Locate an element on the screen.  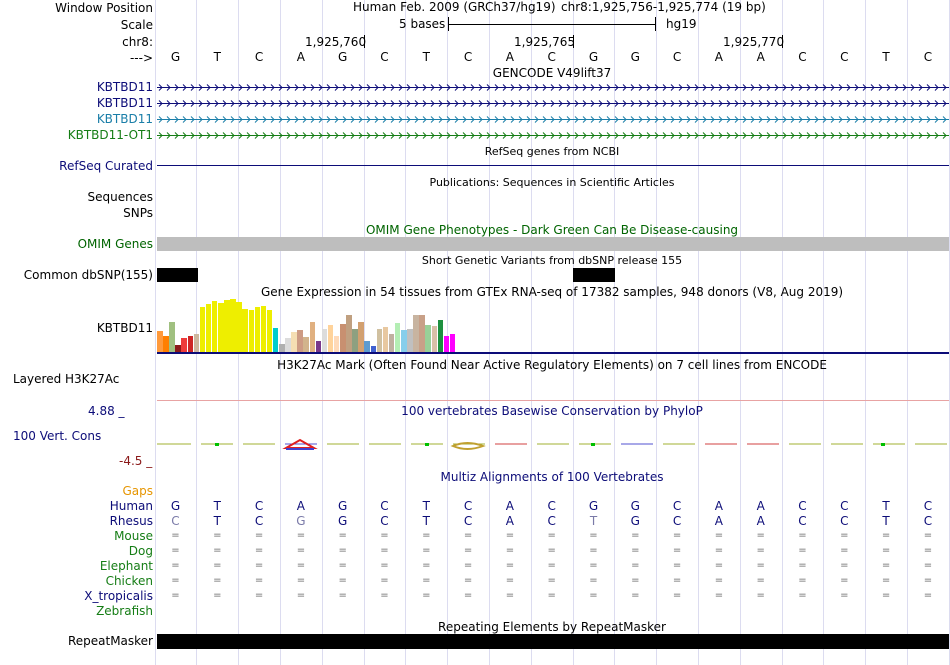
h3k27ac-label: Layered H3K27Ac is located at coordinates (66, 379).